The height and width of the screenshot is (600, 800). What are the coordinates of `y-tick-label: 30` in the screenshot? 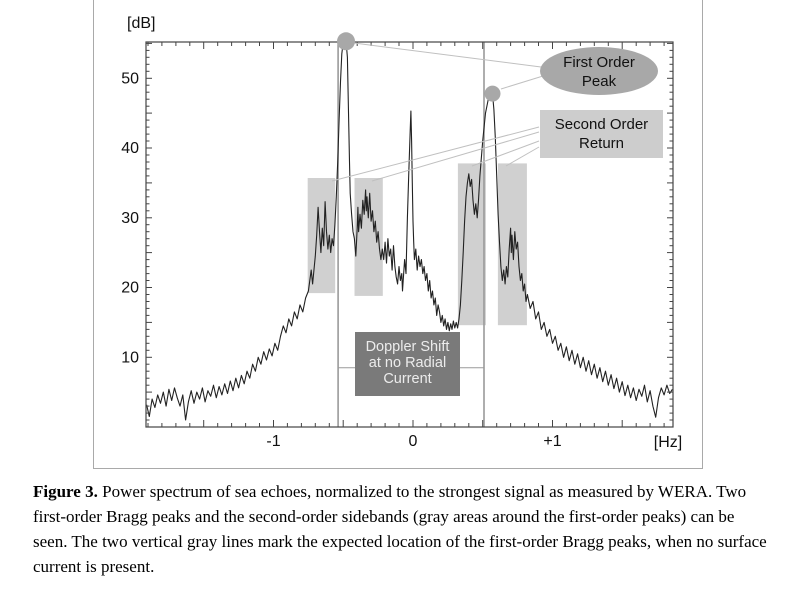 It's located at (130, 218).